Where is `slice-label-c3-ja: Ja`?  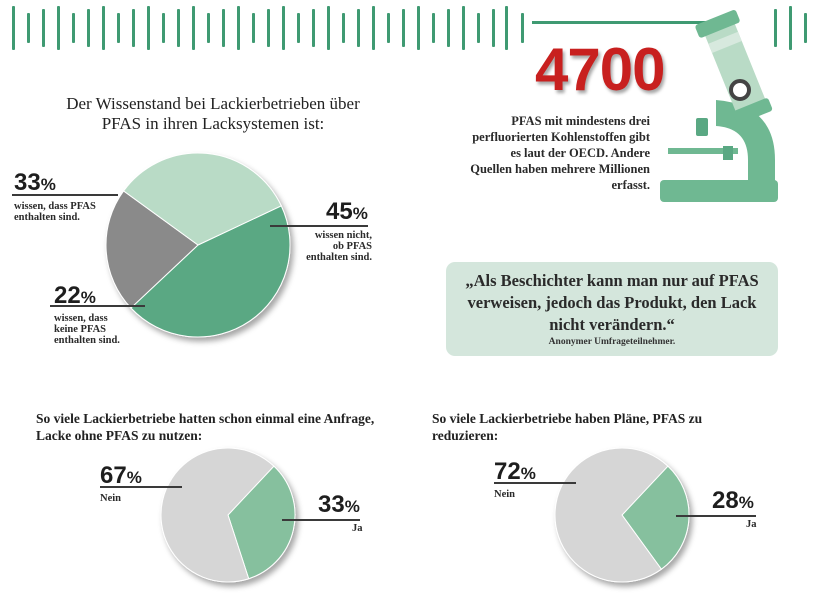 slice-label-c3-ja: Ja is located at coordinates (751, 524).